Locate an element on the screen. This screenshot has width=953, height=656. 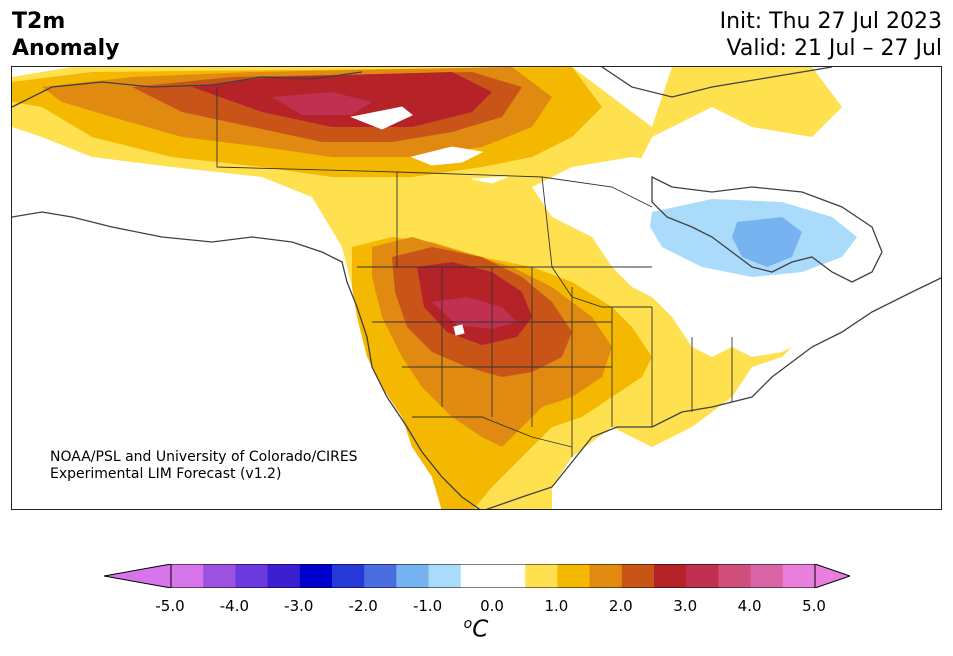
anomaly-band-mid-blue is located at coordinates (767, 242).